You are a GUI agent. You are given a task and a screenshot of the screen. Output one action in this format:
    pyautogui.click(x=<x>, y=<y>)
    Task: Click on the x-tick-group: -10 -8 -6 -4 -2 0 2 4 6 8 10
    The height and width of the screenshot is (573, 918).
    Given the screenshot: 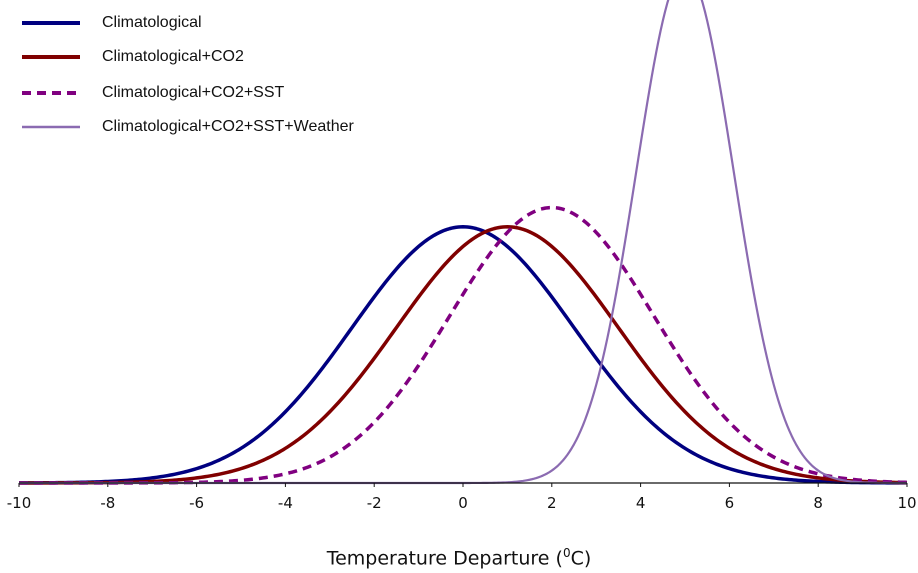 What is the action you would take?
    pyautogui.click(x=462, y=497)
    